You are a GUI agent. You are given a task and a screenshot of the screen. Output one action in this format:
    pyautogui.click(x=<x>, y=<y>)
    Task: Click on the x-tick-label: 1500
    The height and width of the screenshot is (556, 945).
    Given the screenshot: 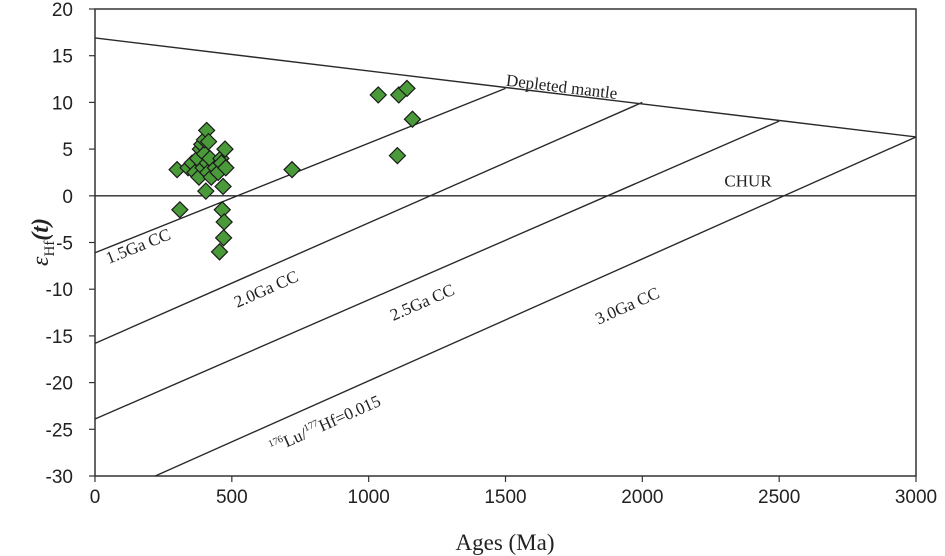 What is the action you would take?
    pyautogui.click(x=505, y=497)
    